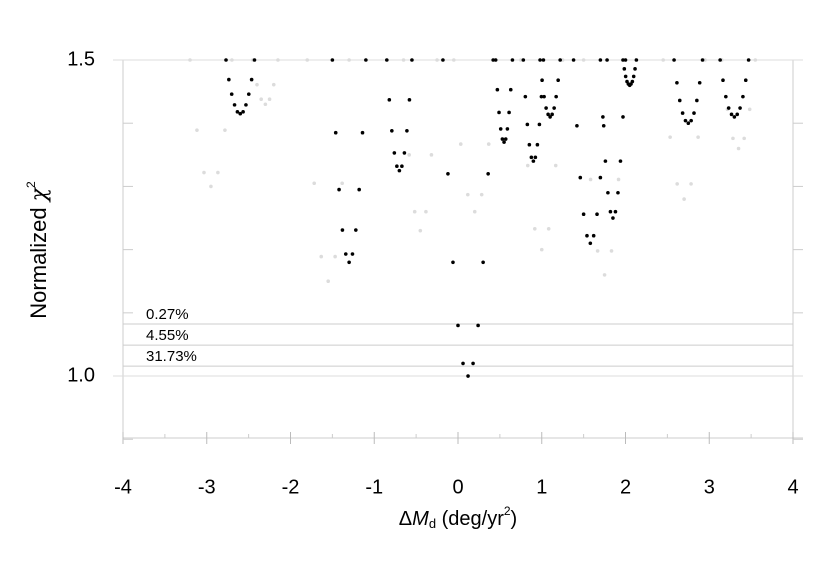  What do you see at coordinates (171, 356) in the screenshot?
I see `threshold-label: 31.73%` at bounding box center [171, 356].